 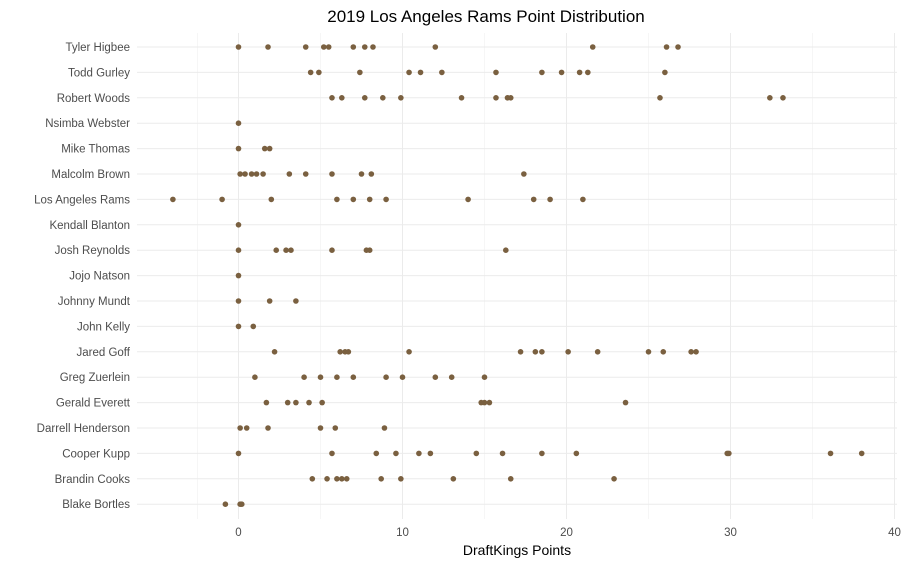 I want to click on y-category-label: Blake Bortles, so click(x=96, y=505).